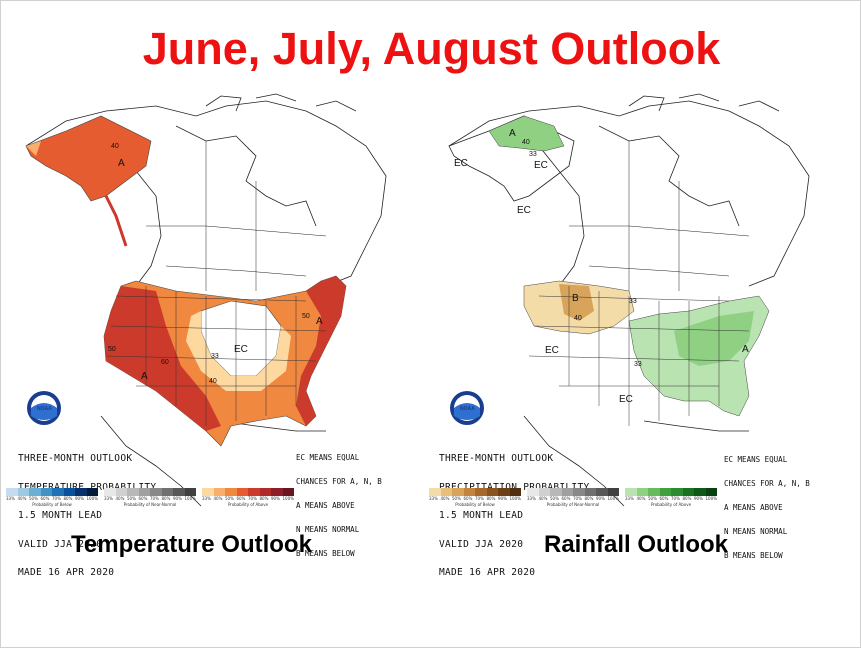  What do you see at coordinates (578, 318) in the screenshot?
I see `contour-40-northwest: 40` at bounding box center [578, 318].